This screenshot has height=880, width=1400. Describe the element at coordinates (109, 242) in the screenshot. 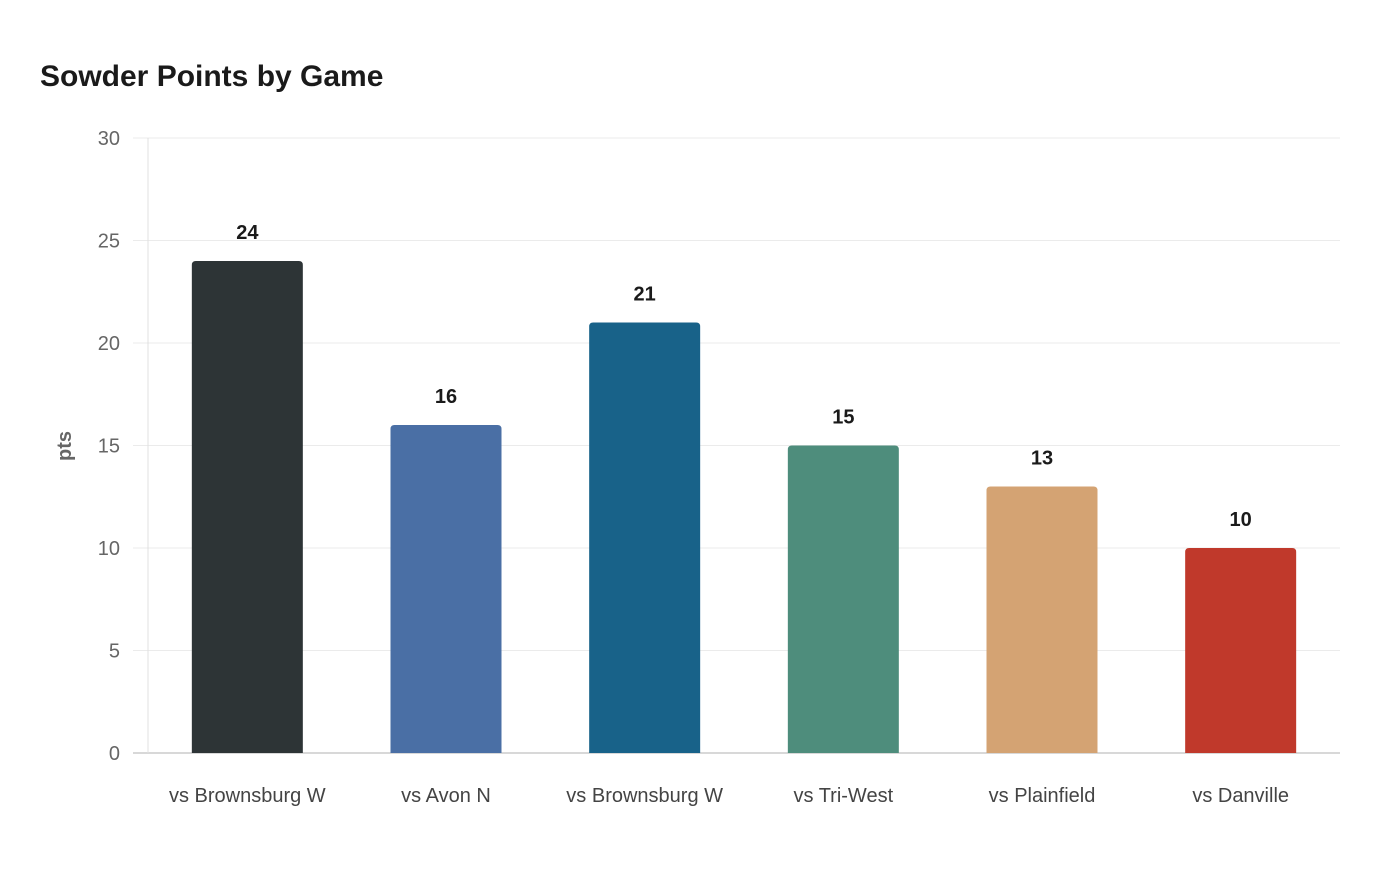

I see `y-tick-label: 25` at that location.